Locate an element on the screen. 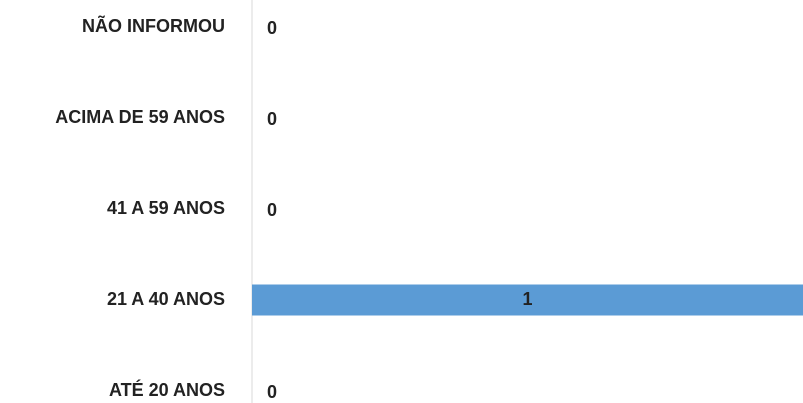 The width and height of the screenshot is (803, 403). data-label: 1 is located at coordinates (527, 299).